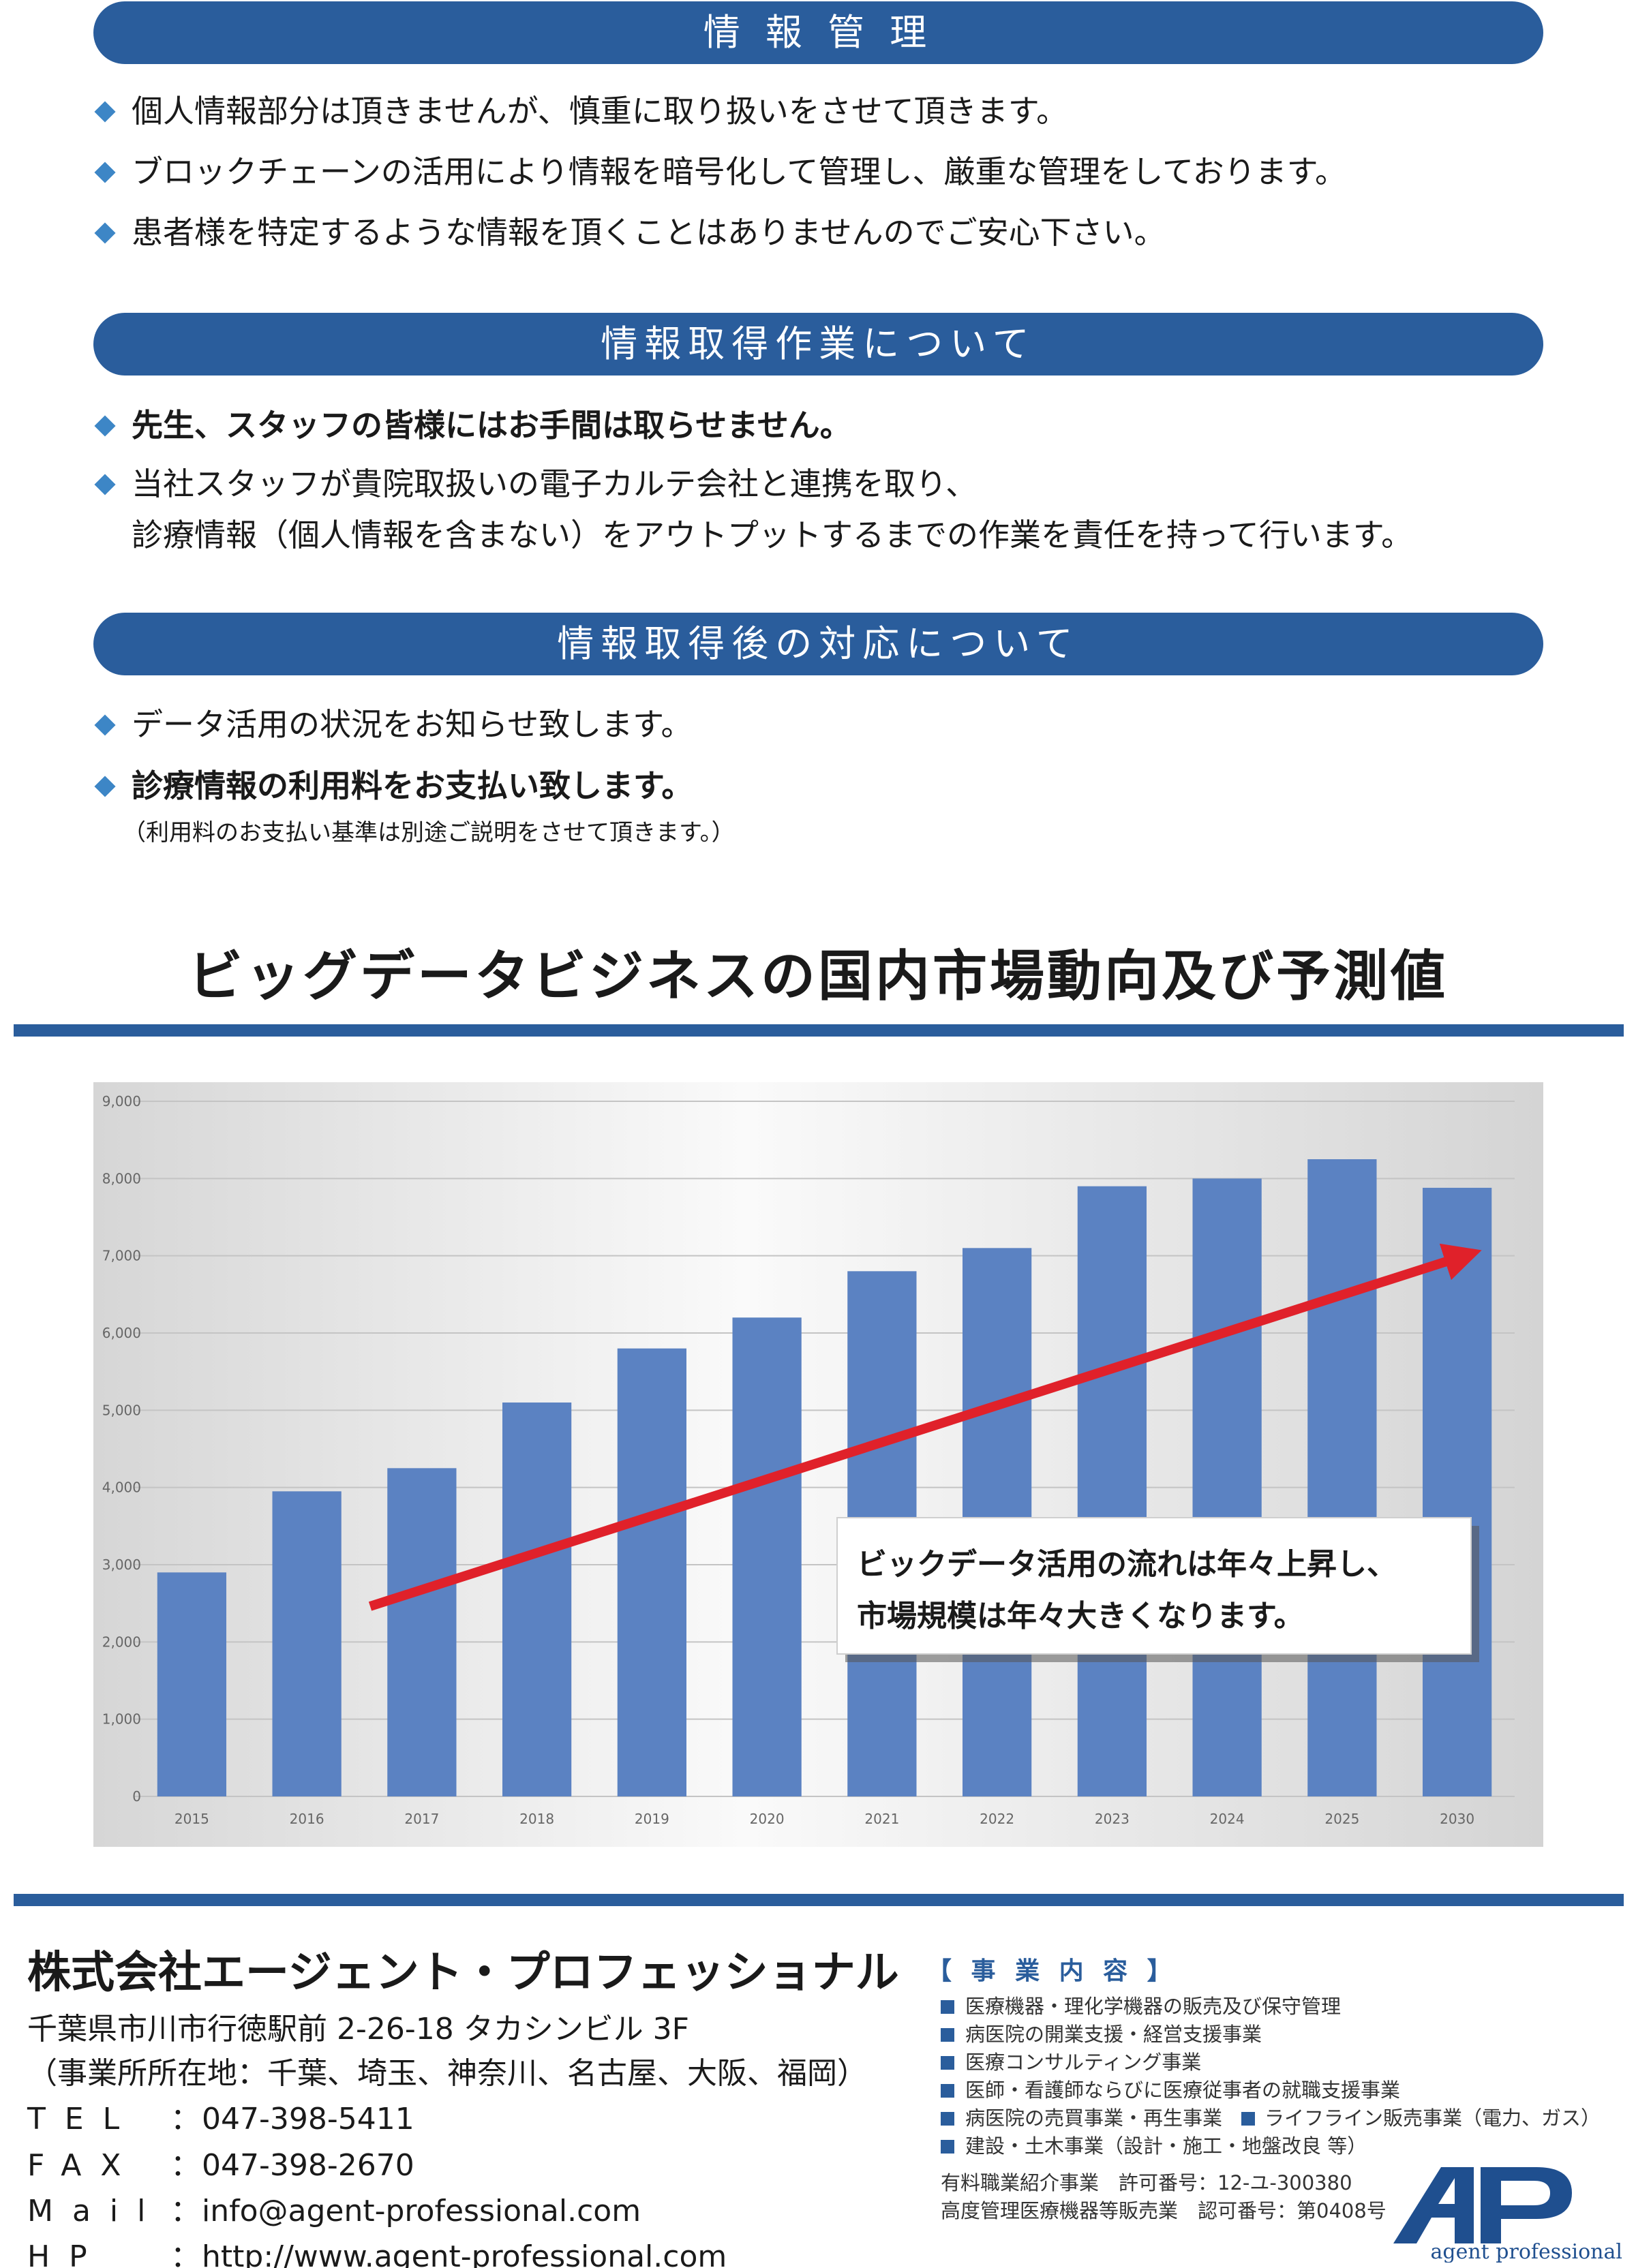 This screenshot has height=2268, width=1636. Describe the element at coordinates (1112, 1491) in the screenshot. I see `bar-2023` at that location.